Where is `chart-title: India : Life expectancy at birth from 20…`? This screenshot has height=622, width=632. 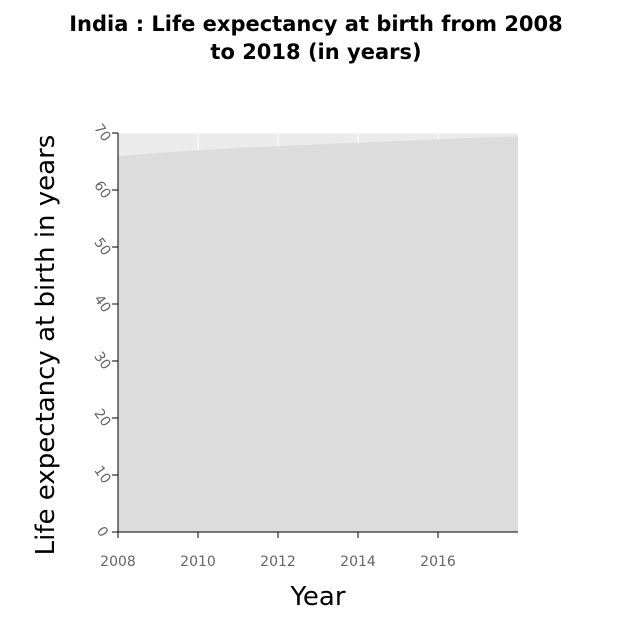 chart-title: India : Life expectancy at birth from 20… is located at coordinates (316, 38).